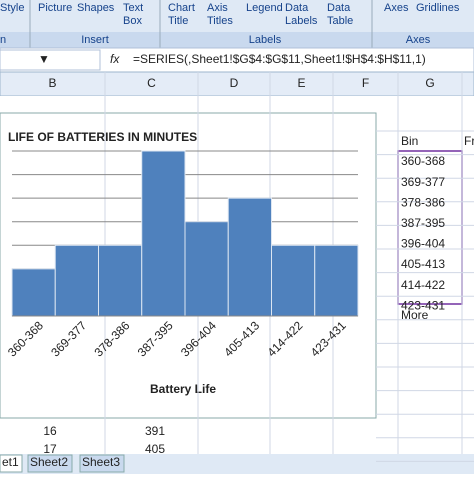 The image size is (474, 479). Describe the element at coordinates (423, 161) in the screenshot. I see `cell: 360-368` at that location.